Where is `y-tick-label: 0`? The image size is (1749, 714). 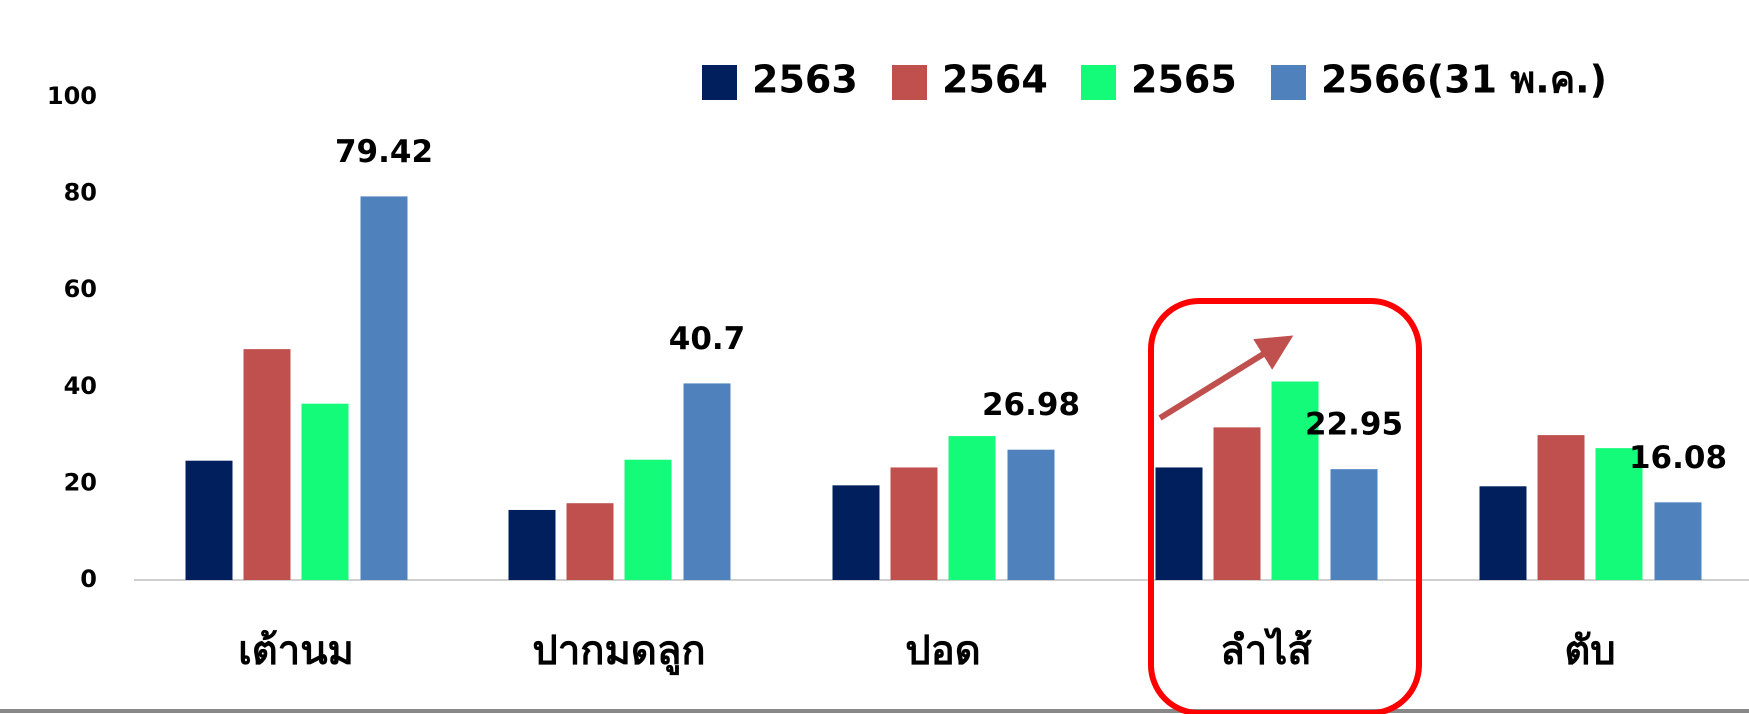
y-tick-label: 0 is located at coordinates (88, 579).